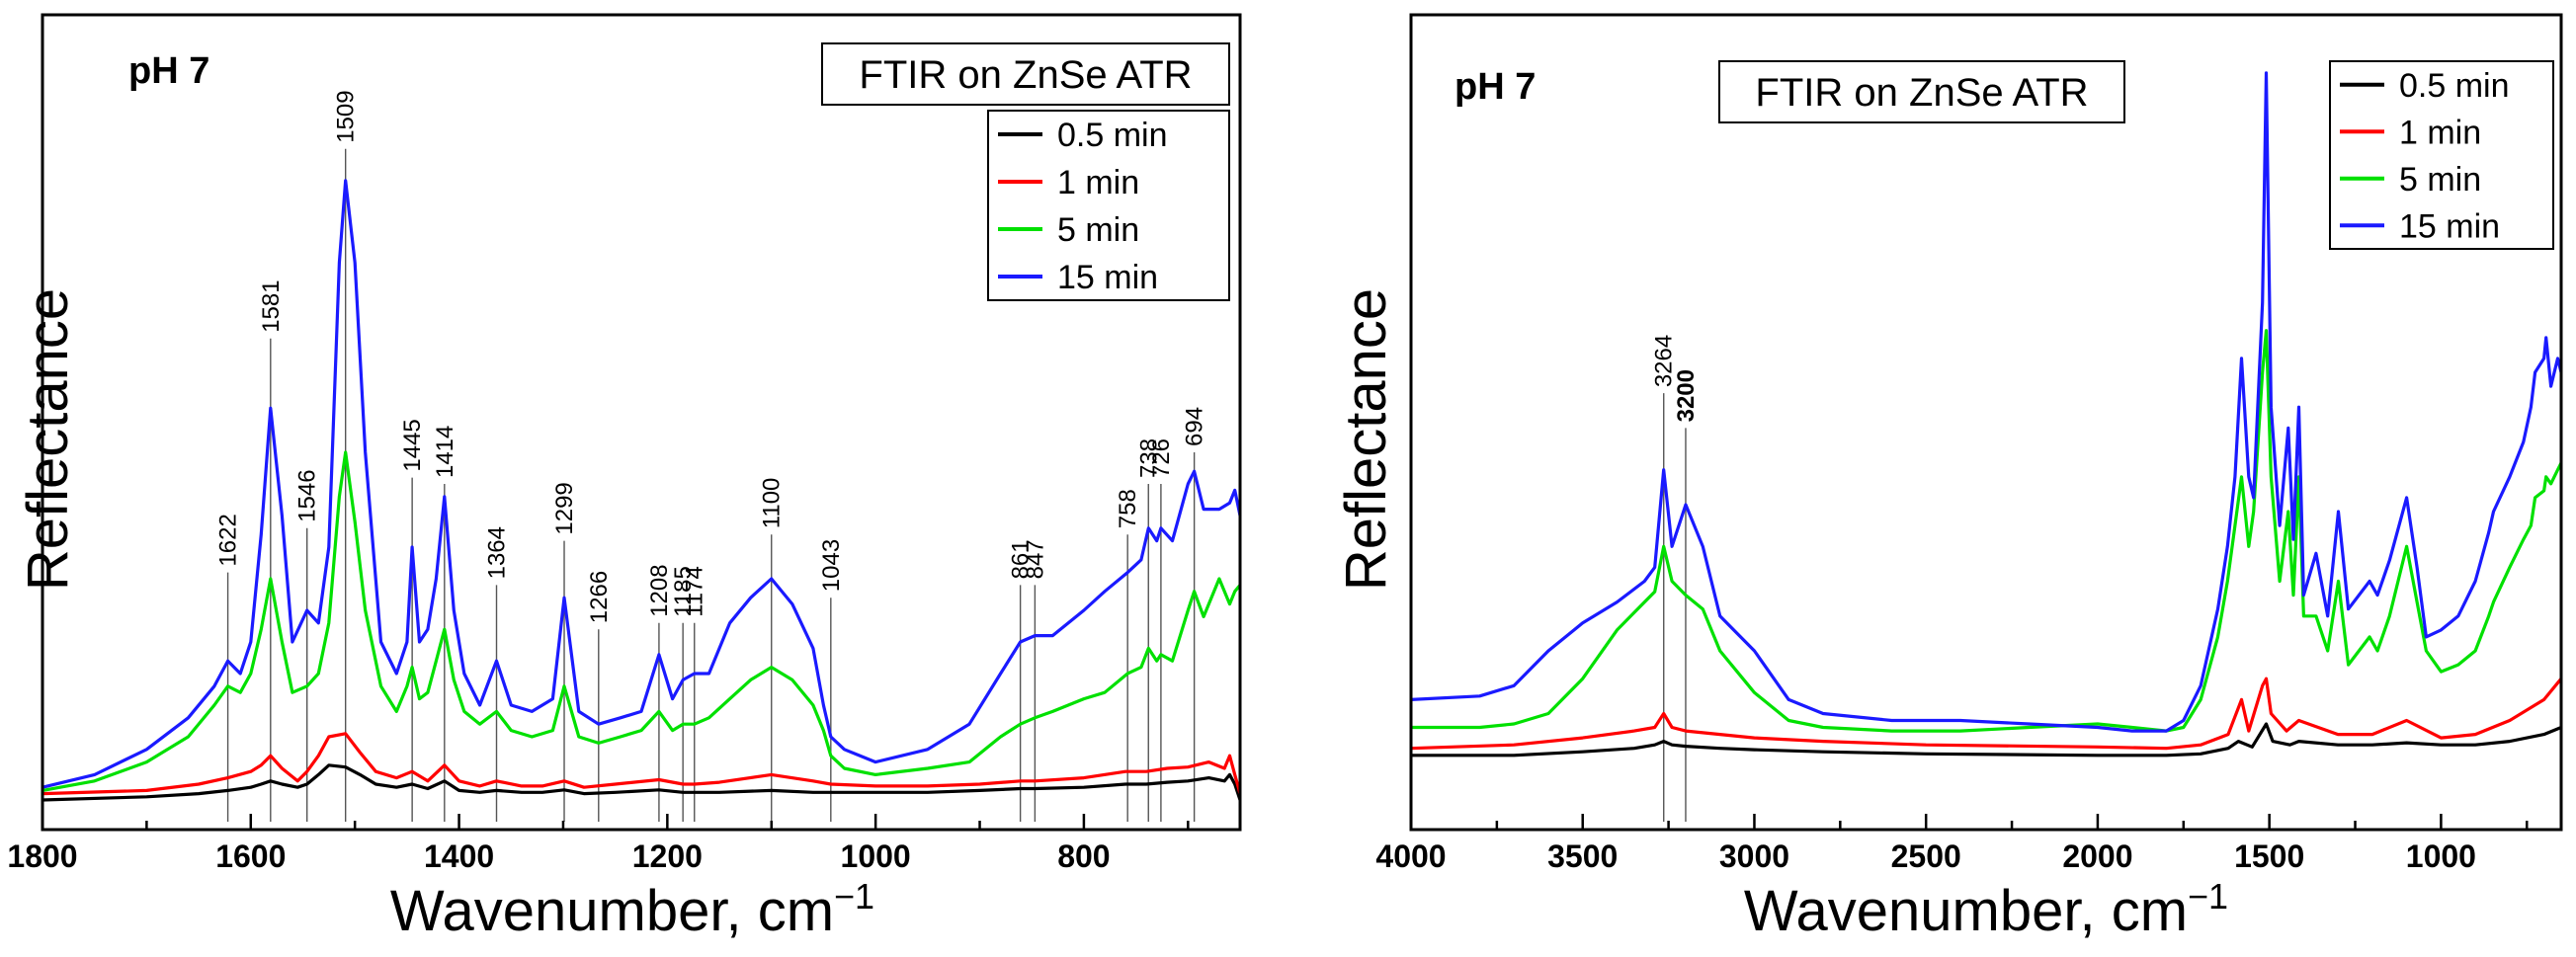  I want to click on peak-label-1208: 1208, so click(659, 590).